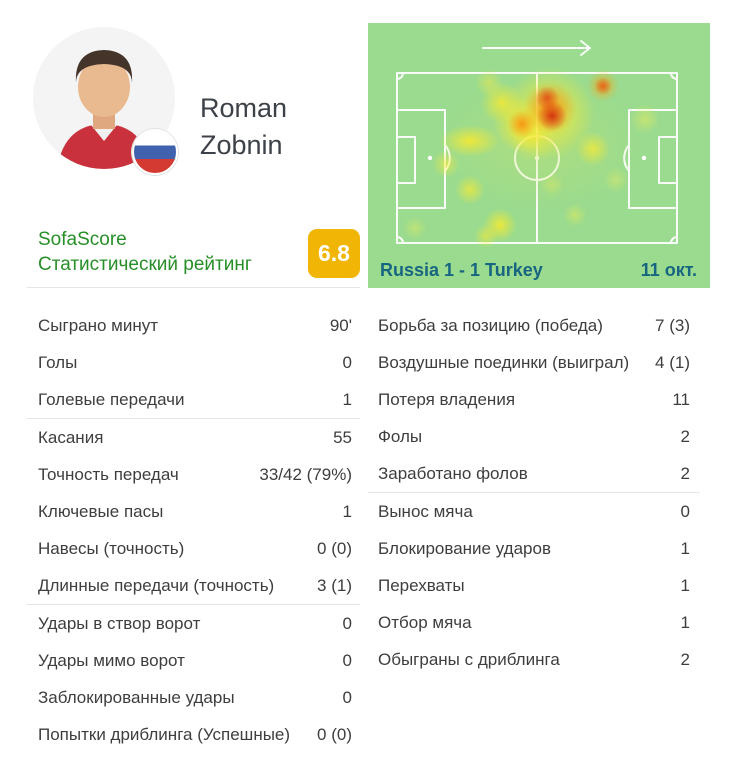 The height and width of the screenshot is (767, 730). What do you see at coordinates (193, 287) in the screenshot?
I see `header-divider` at bounding box center [193, 287].